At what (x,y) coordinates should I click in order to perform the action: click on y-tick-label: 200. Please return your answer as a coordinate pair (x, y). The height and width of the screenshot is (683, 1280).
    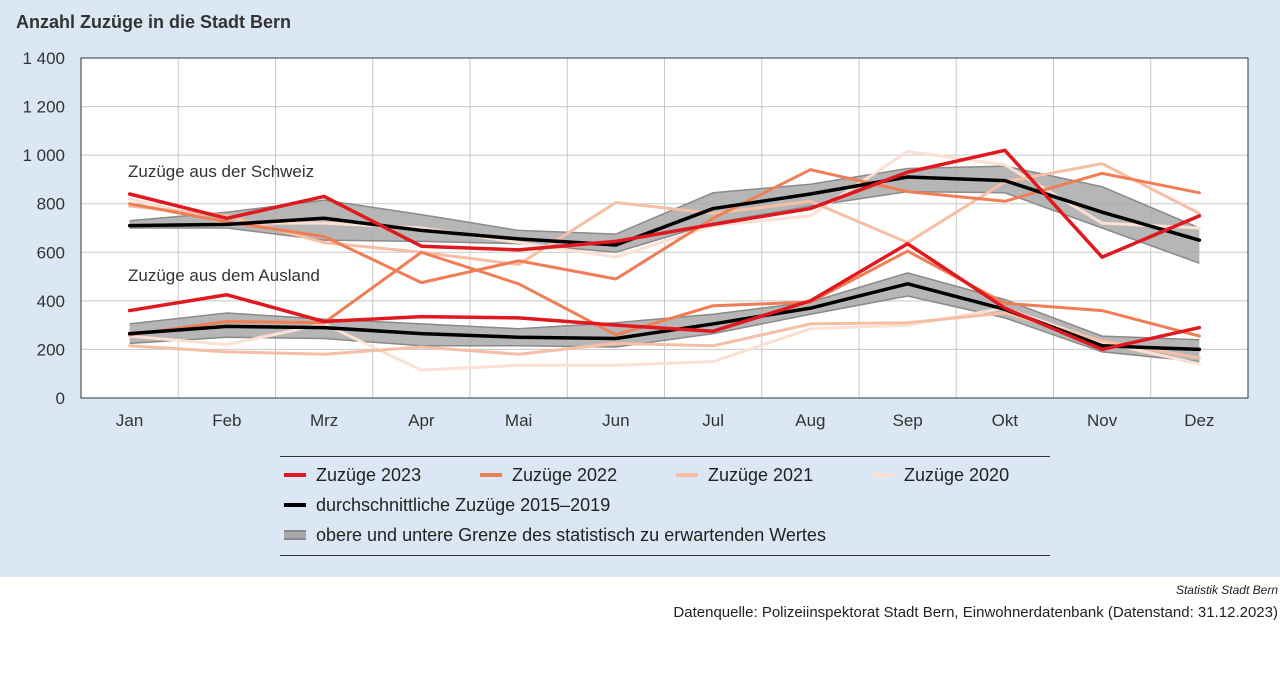
    Looking at the image, I should click on (51, 349).